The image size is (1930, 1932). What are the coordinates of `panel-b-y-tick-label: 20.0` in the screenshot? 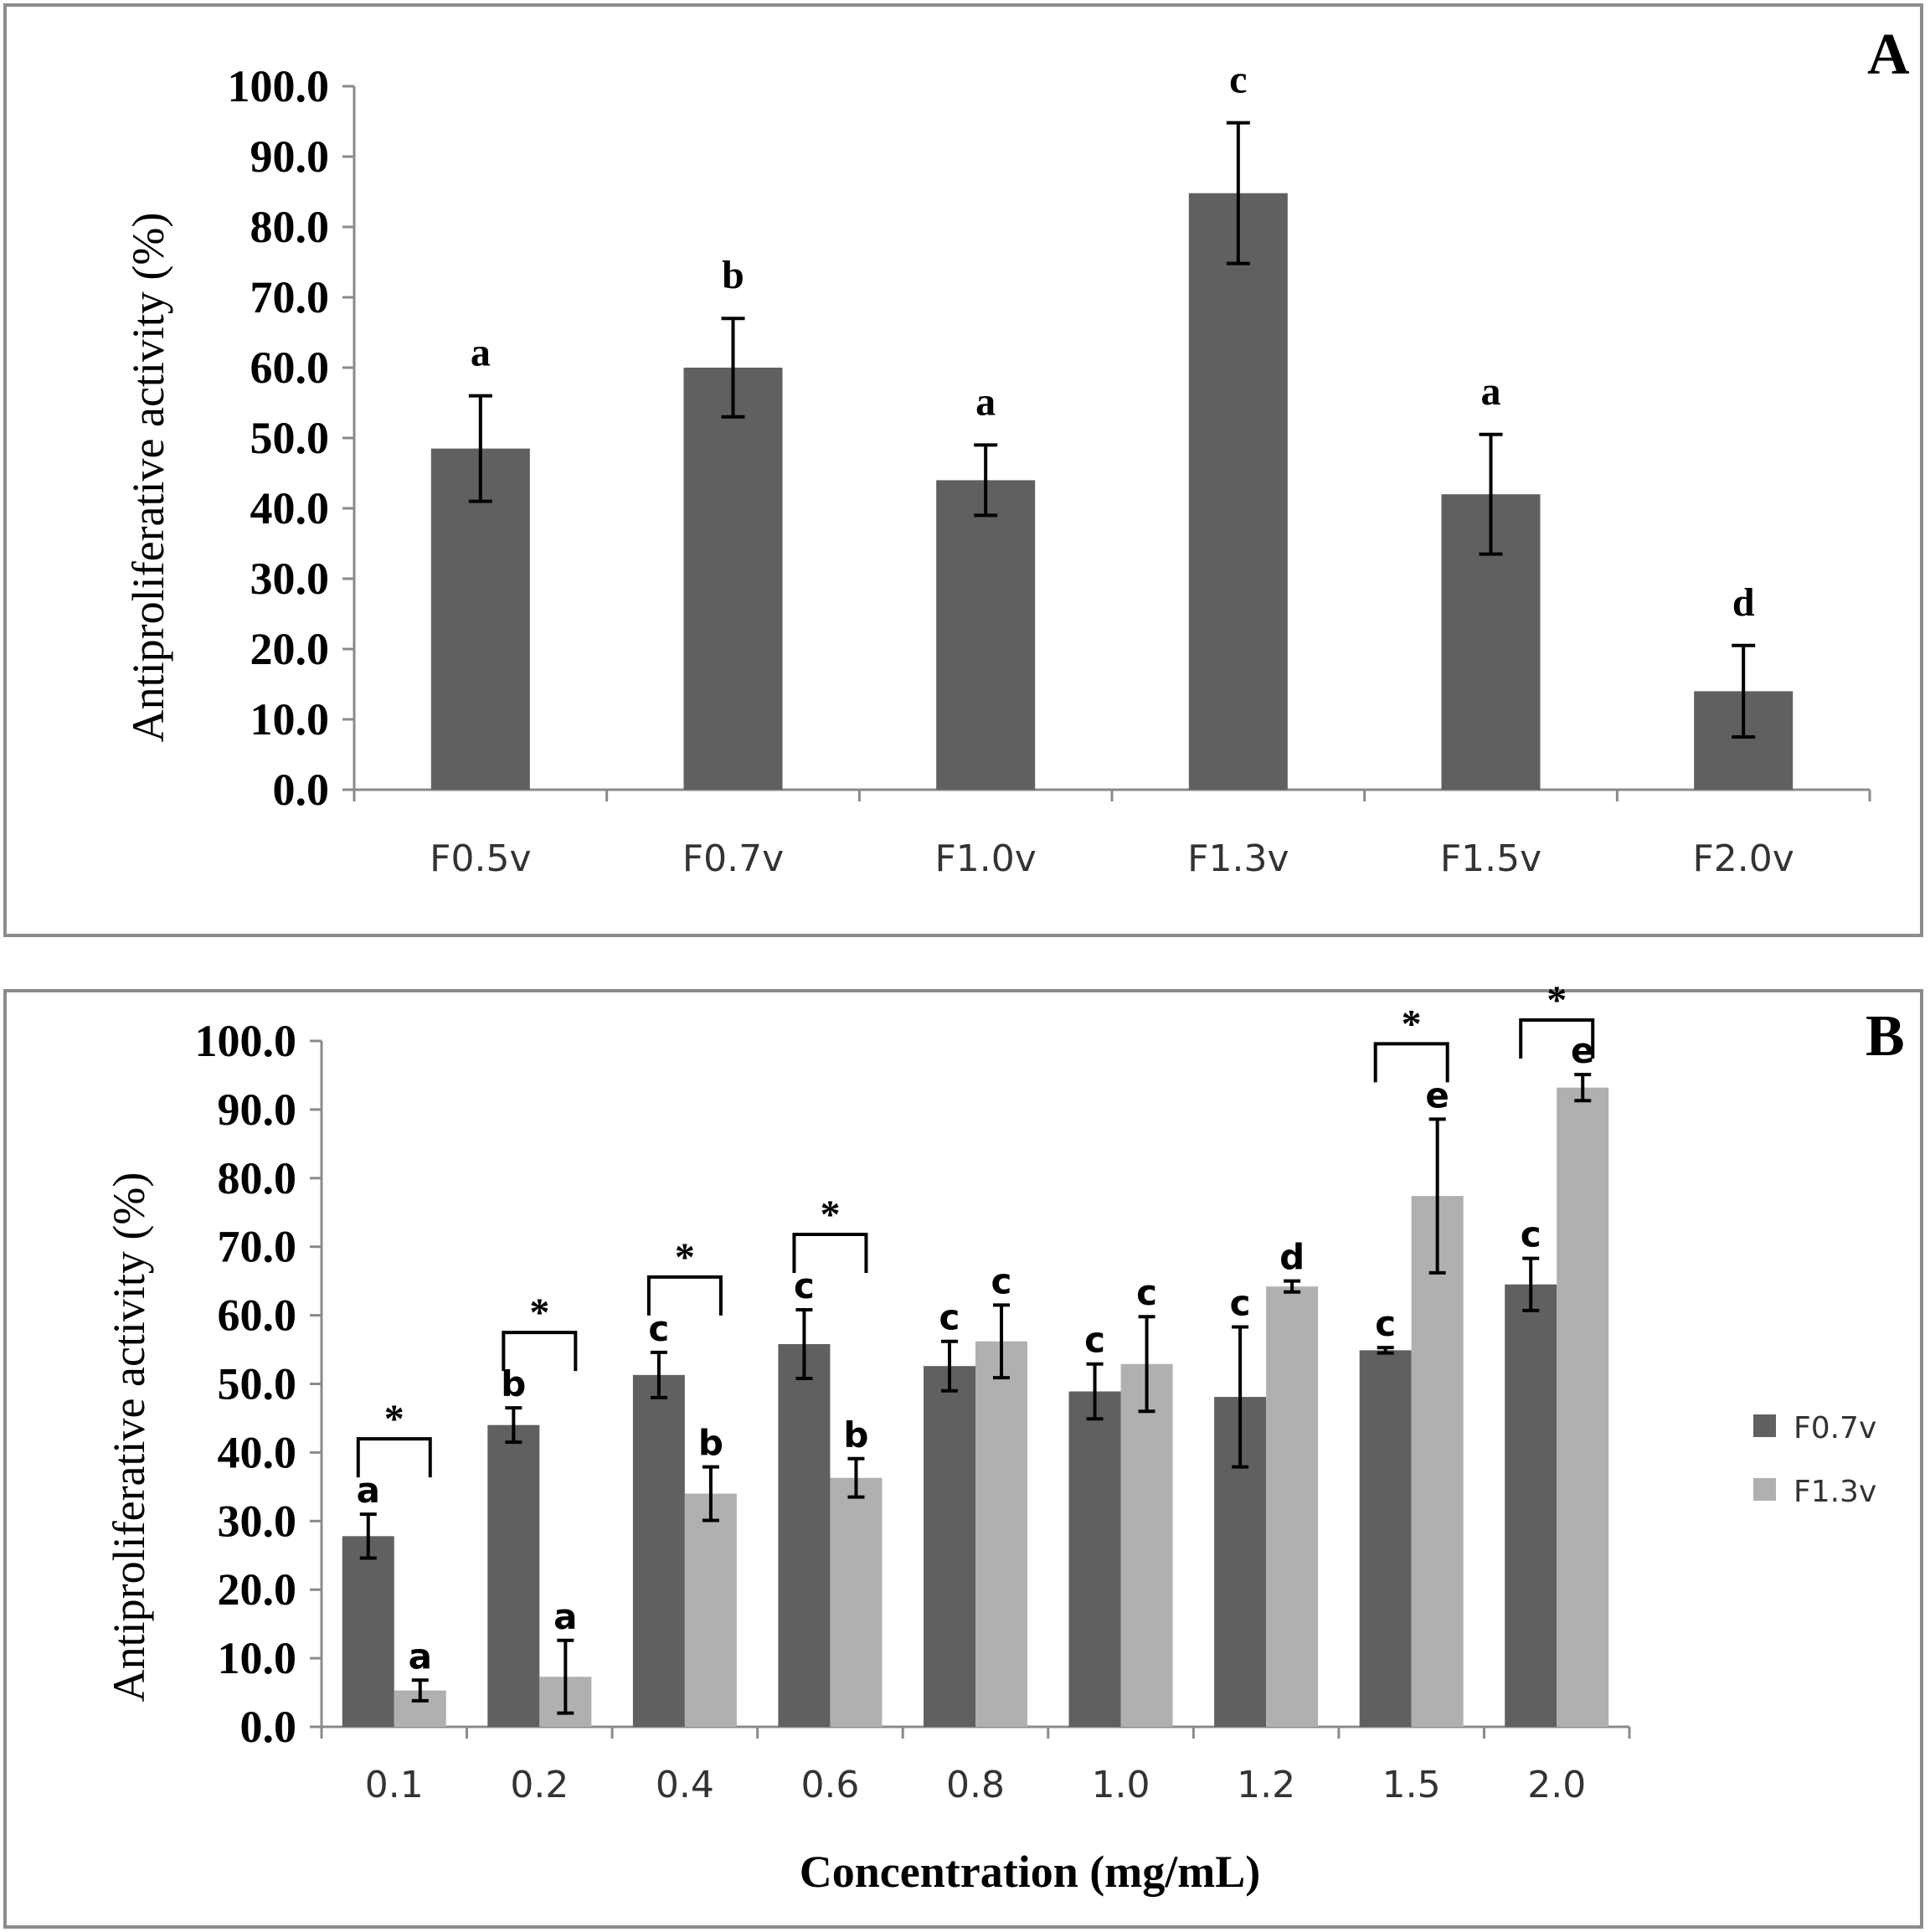 It's located at (257, 1589).